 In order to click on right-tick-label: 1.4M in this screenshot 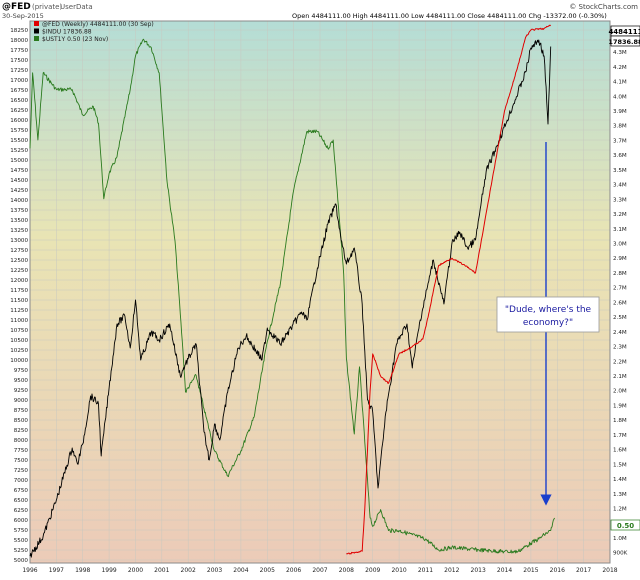, I will do `click(620, 480)`.